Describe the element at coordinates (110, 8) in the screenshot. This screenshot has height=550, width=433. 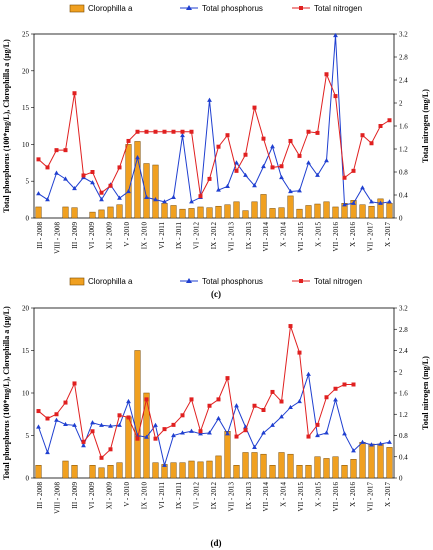
I see `chart1-legend-label-chlorophyll: Clorophilla a` at that location.